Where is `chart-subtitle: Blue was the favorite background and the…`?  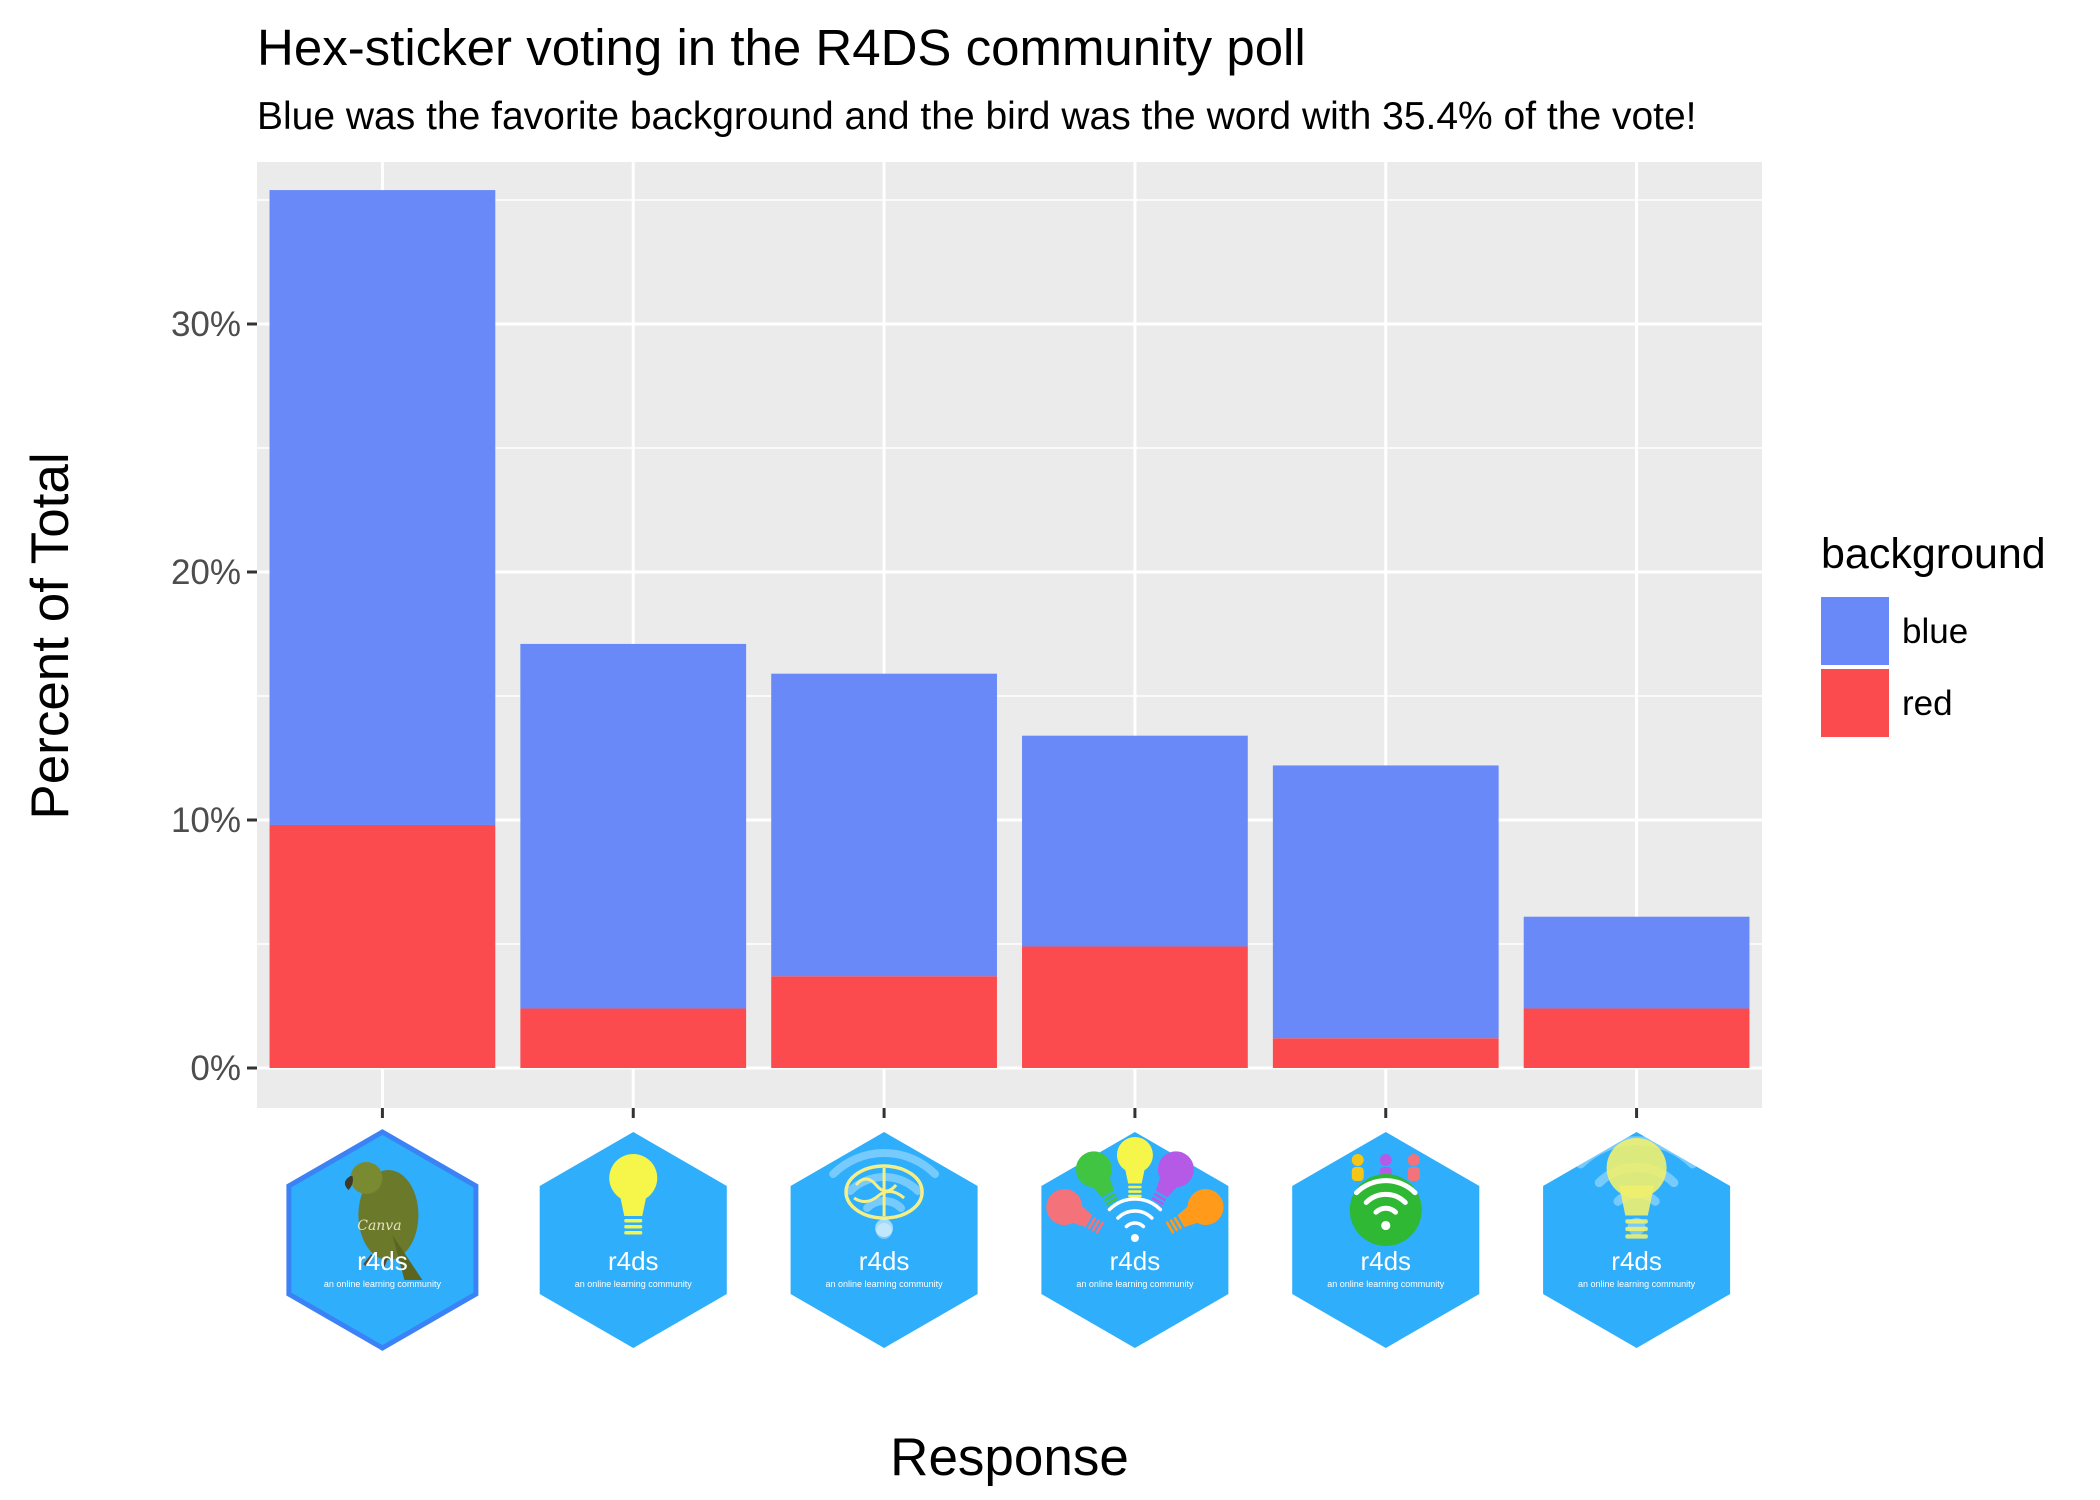
chart-subtitle: Blue was the favorite background and the… is located at coordinates (977, 116).